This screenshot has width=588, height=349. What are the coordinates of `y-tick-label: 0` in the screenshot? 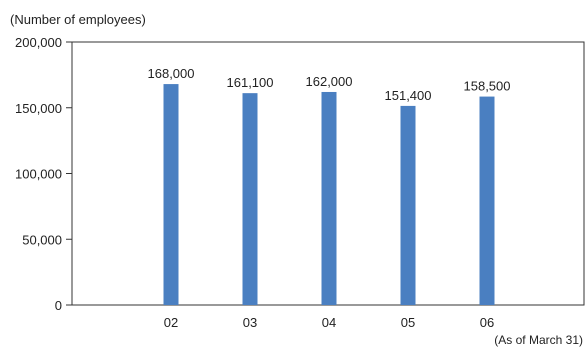 It's located at (58, 305).